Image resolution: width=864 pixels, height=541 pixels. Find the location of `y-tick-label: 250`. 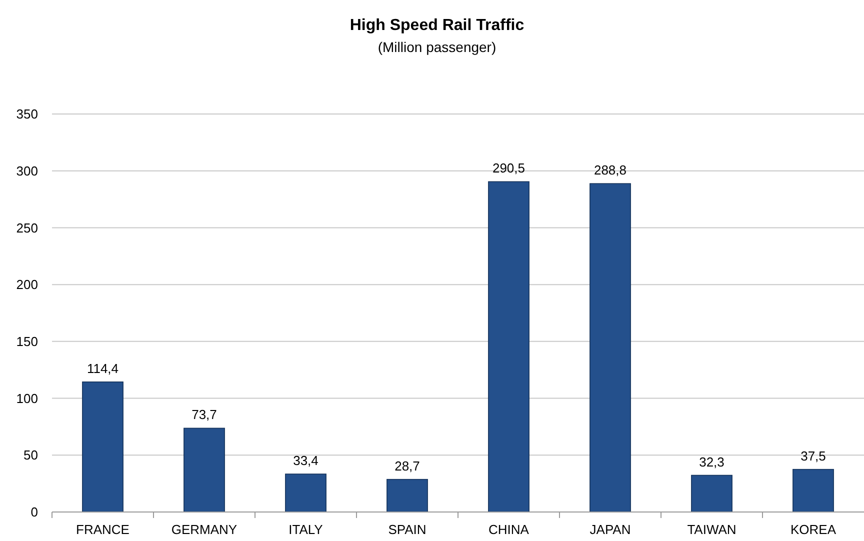

y-tick-label: 250 is located at coordinates (27, 228).